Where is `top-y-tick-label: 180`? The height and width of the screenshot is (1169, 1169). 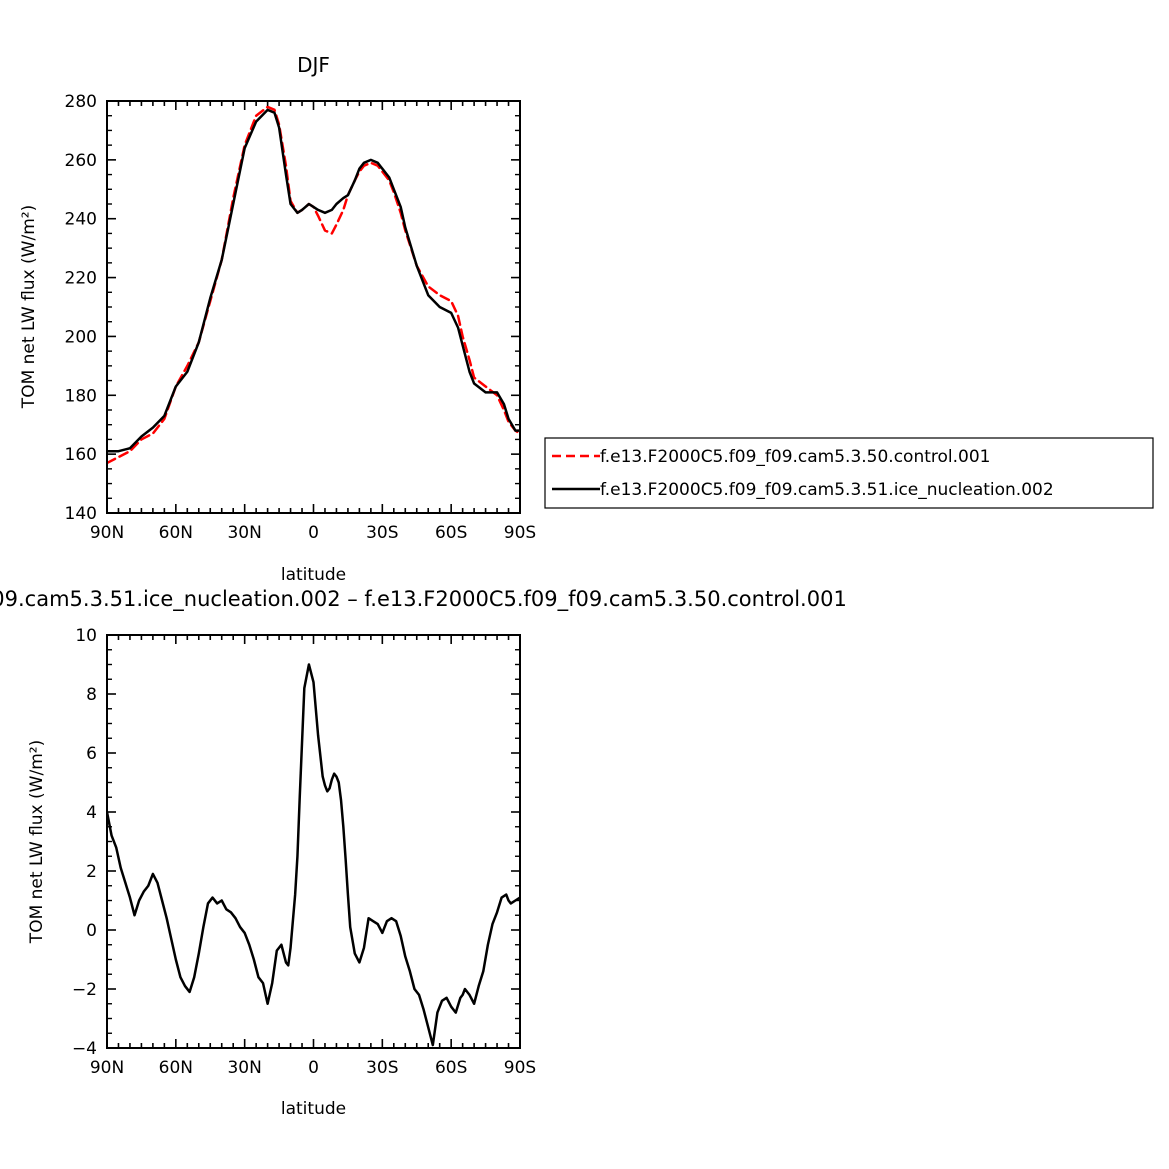
top-y-tick-label: 180 is located at coordinates (81, 396).